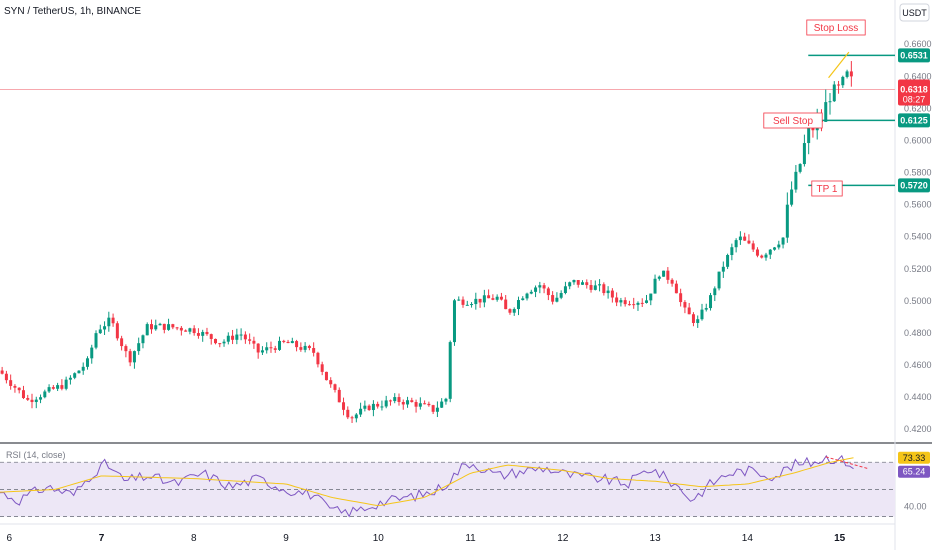  Describe the element at coordinates (427, 481) in the screenshot. I see `rsi-ma-line` at that location.